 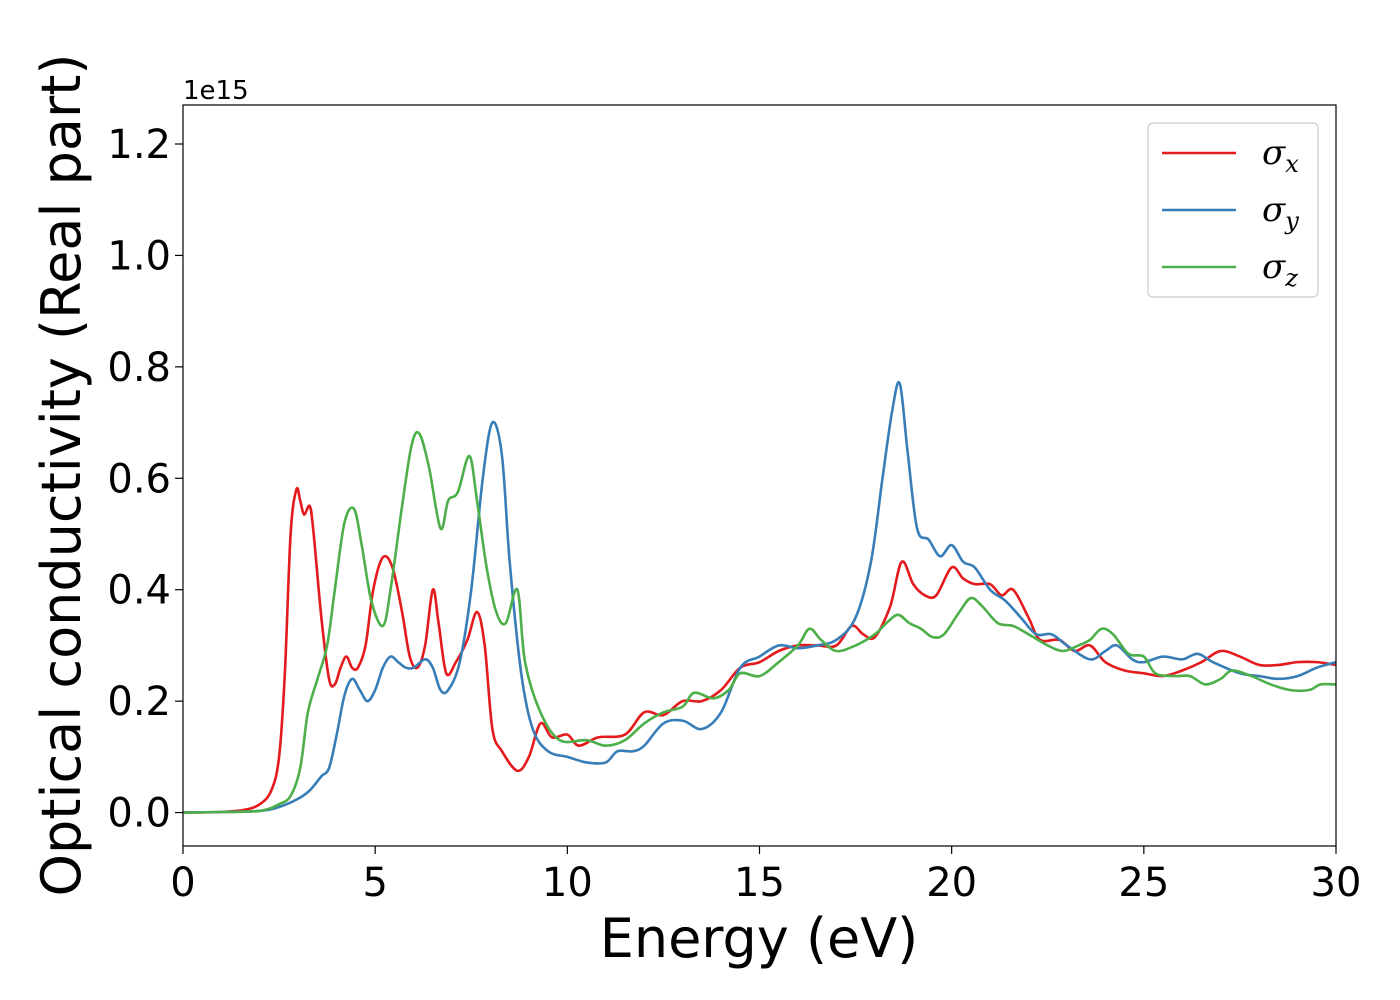 I want to click on y-tick-label: 1.2, so click(x=139, y=145).